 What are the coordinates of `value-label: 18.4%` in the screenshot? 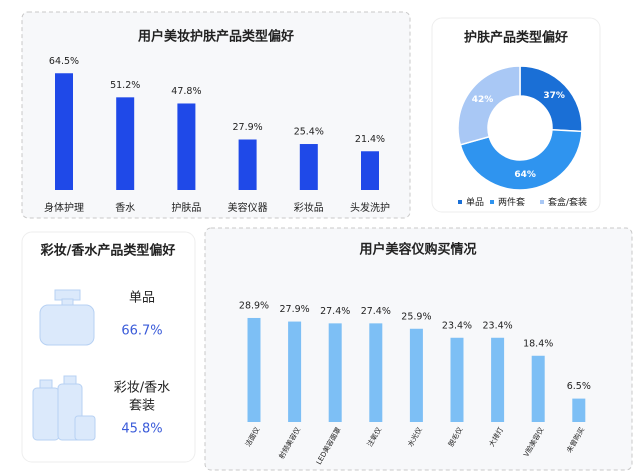 It's located at (538, 343).